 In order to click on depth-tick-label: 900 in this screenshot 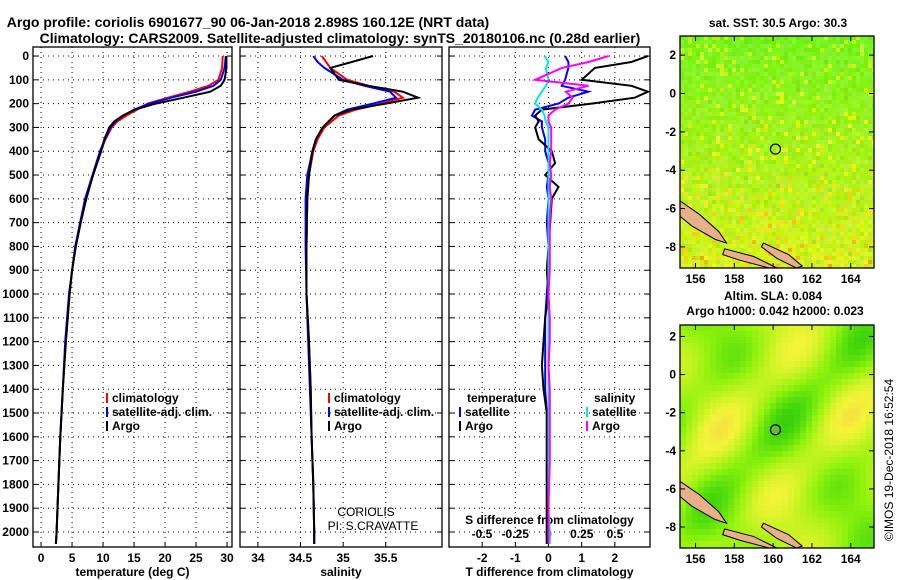, I will do `click(19, 270)`.